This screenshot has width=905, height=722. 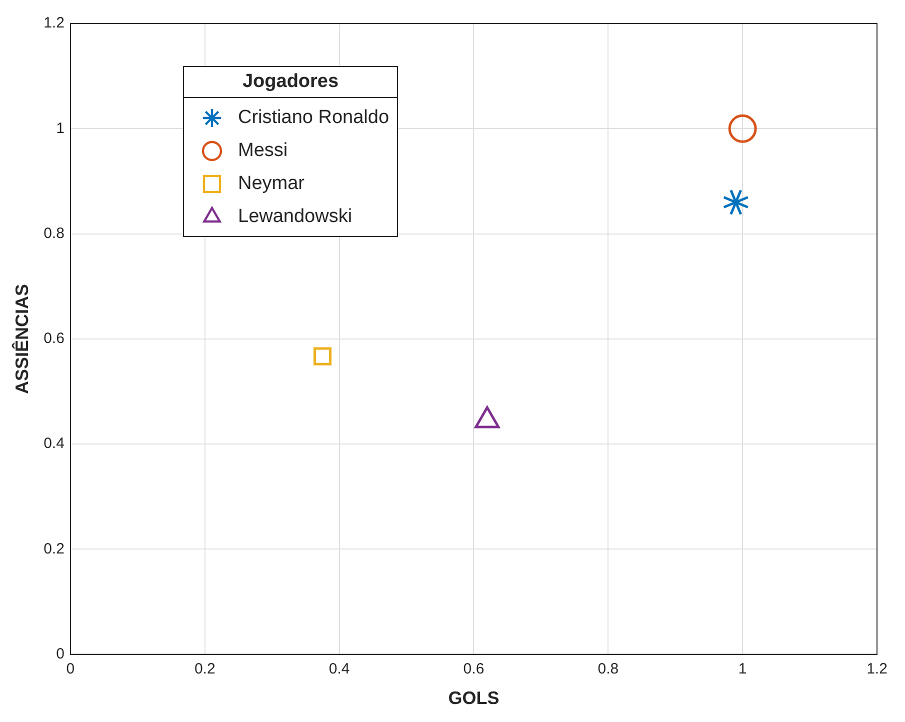 I want to click on legend-label: Messi, so click(x=263, y=151).